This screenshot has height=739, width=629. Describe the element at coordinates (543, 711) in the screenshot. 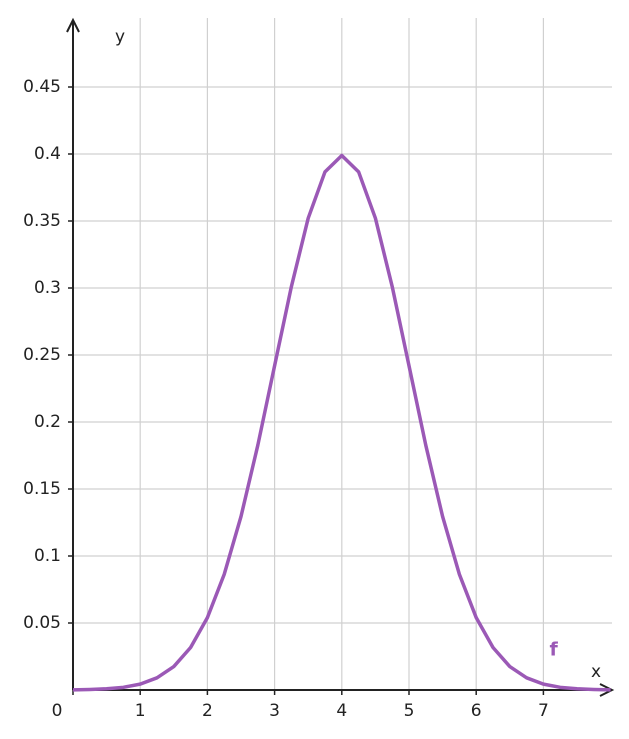

I see `x-tick-label: 7` at that location.